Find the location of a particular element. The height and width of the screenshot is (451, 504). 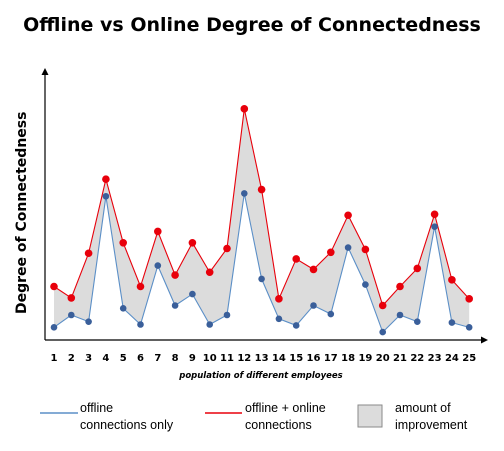

x-tick-label: 11 is located at coordinates (227, 358).